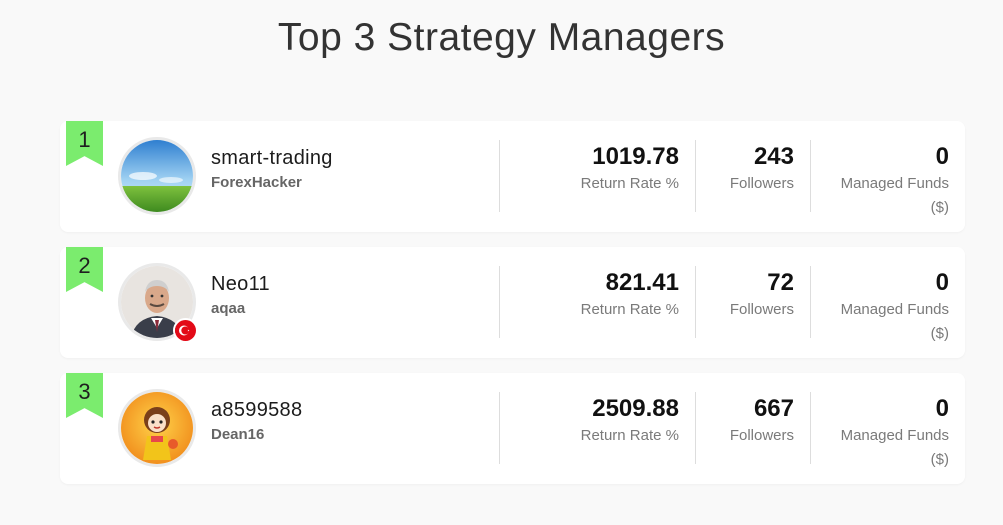 The width and height of the screenshot is (1003, 525). Describe the element at coordinates (185, 330) in the screenshot. I see `turkey-flag-icon` at that location.